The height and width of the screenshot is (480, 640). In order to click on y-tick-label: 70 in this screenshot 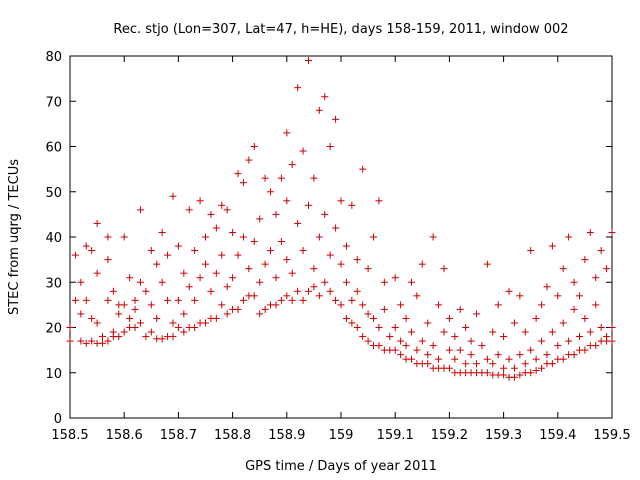, I will do `click(53, 102)`.